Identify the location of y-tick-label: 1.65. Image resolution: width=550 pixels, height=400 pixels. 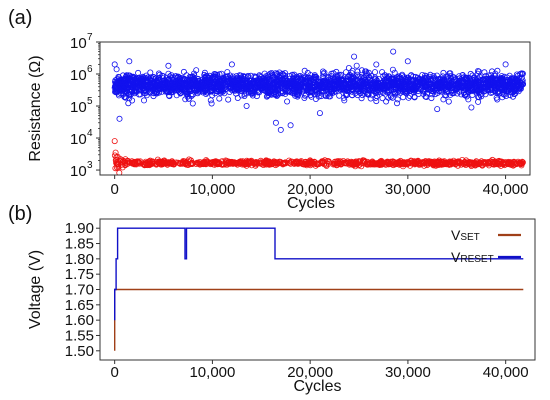
(79, 305).